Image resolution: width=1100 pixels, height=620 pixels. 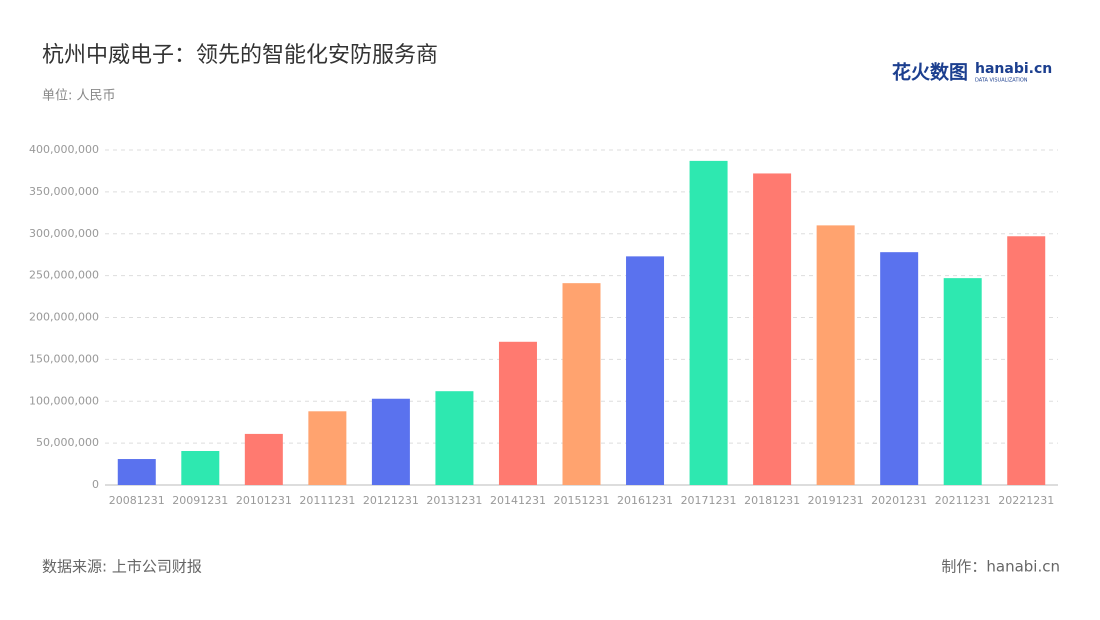 I want to click on y-tick-label: 0, so click(x=95, y=484).